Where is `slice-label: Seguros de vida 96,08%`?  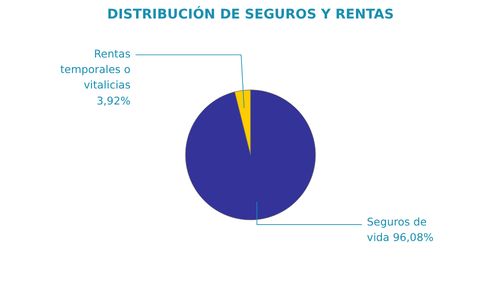
slice-label: Seguros de vida 96,08% is located at coordinates (400, 230).